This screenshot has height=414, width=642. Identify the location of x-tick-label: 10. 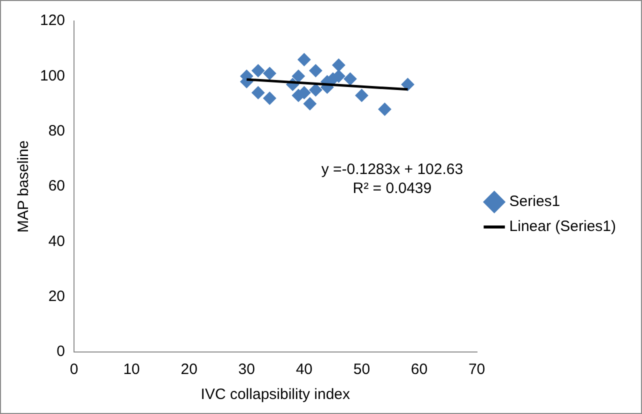
(131, 369).